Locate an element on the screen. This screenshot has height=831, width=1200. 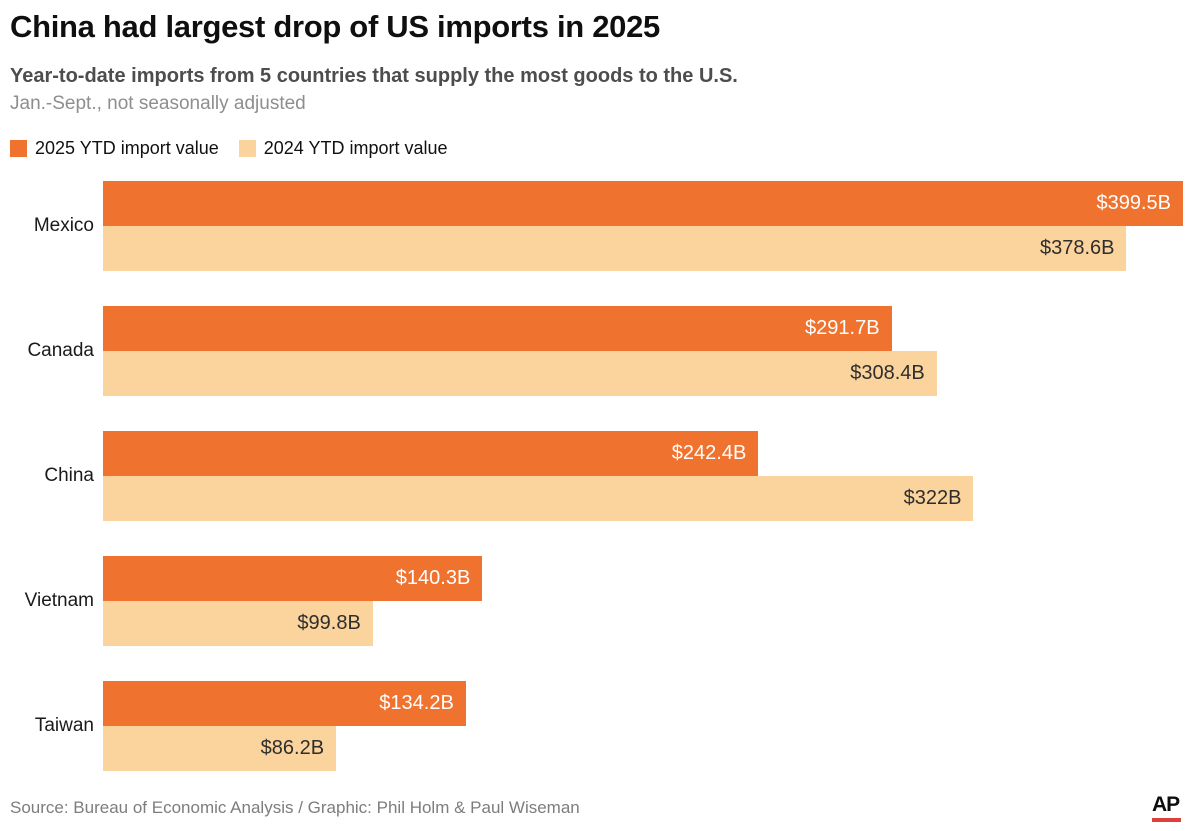
bar-row: Vietnam $140.3B $99.8B is located at coordinates (596, 601).